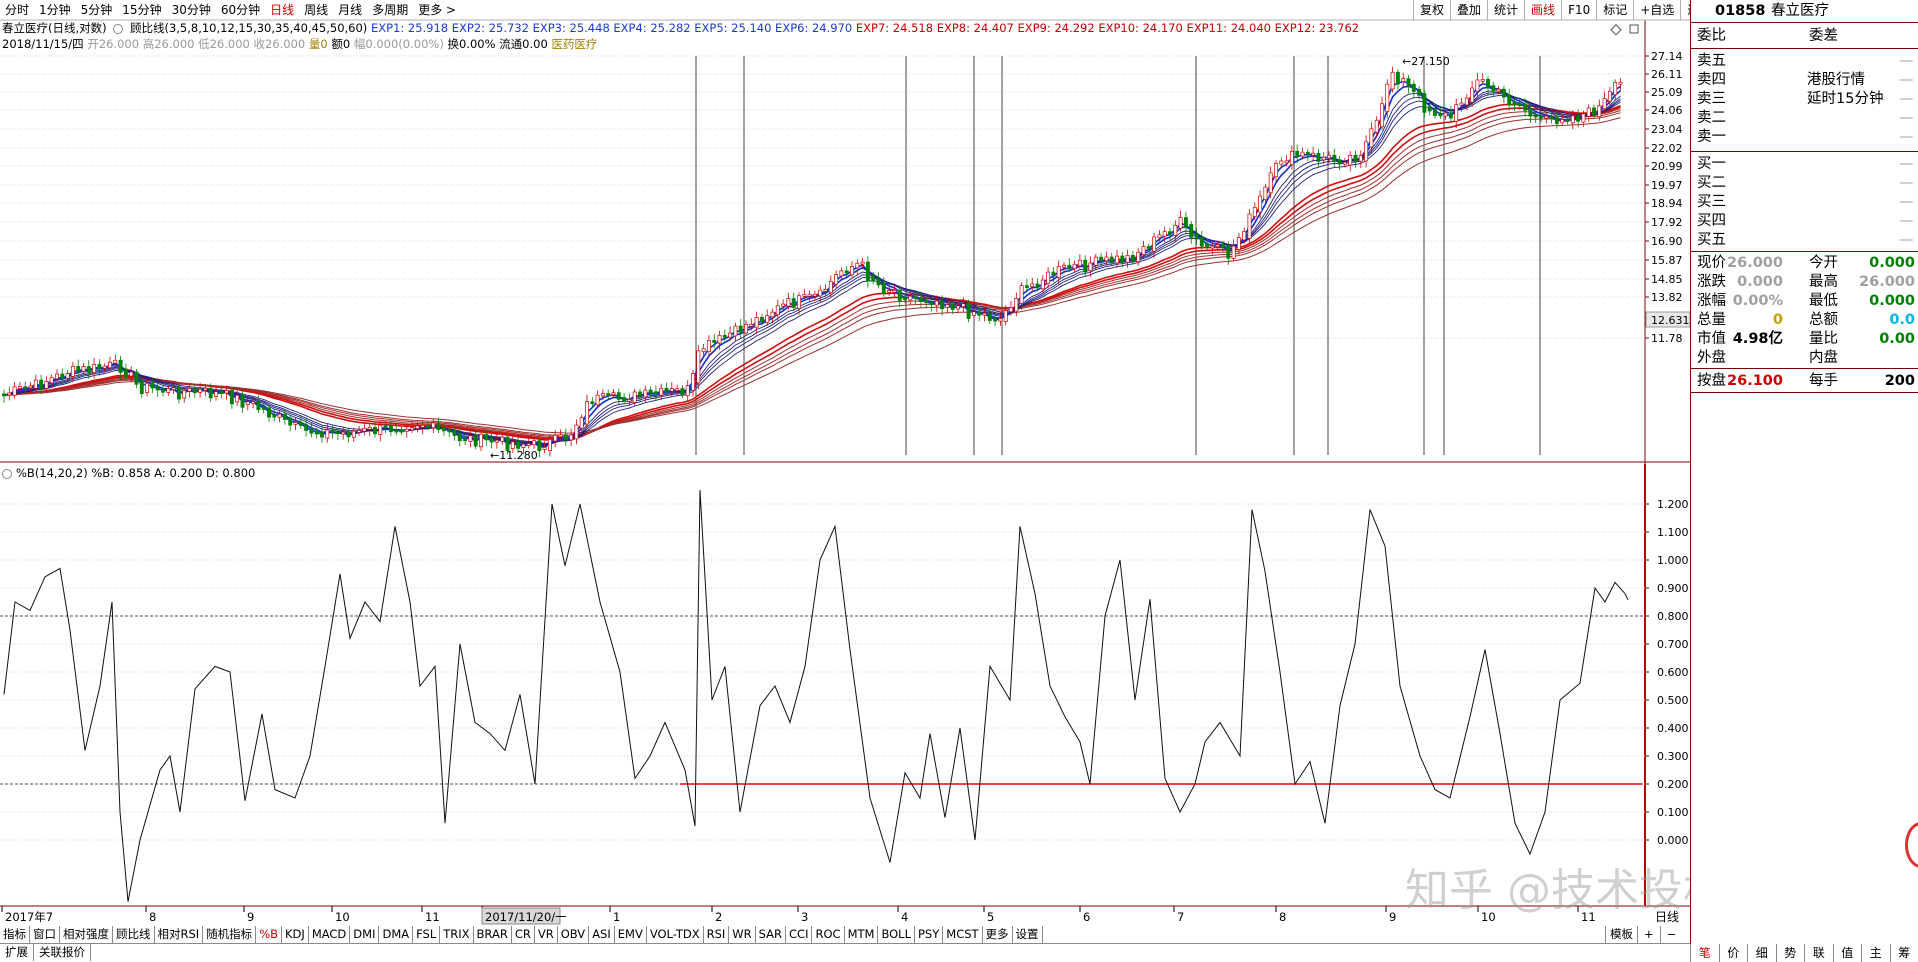 The width and height of the screenshot is (1918, 962). What do you see at coordinates (1673, 616) in the screenshot?
I see `osc-tick: 0.800` at bounding box center [1673, 616].